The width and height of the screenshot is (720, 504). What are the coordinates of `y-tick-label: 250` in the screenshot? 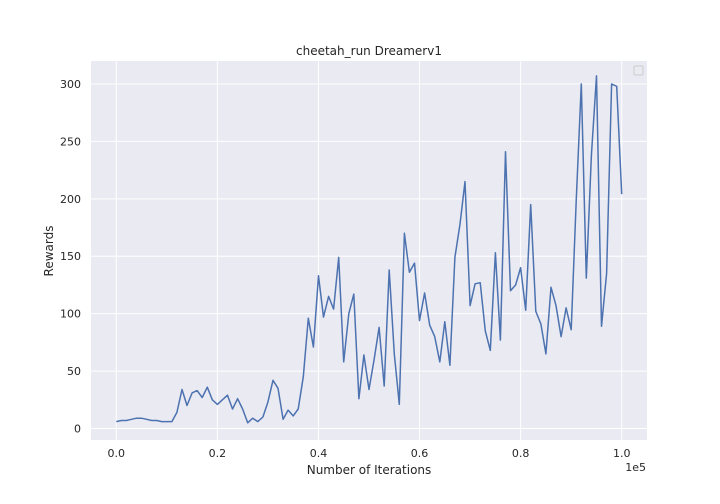 It's located at (70, 141).